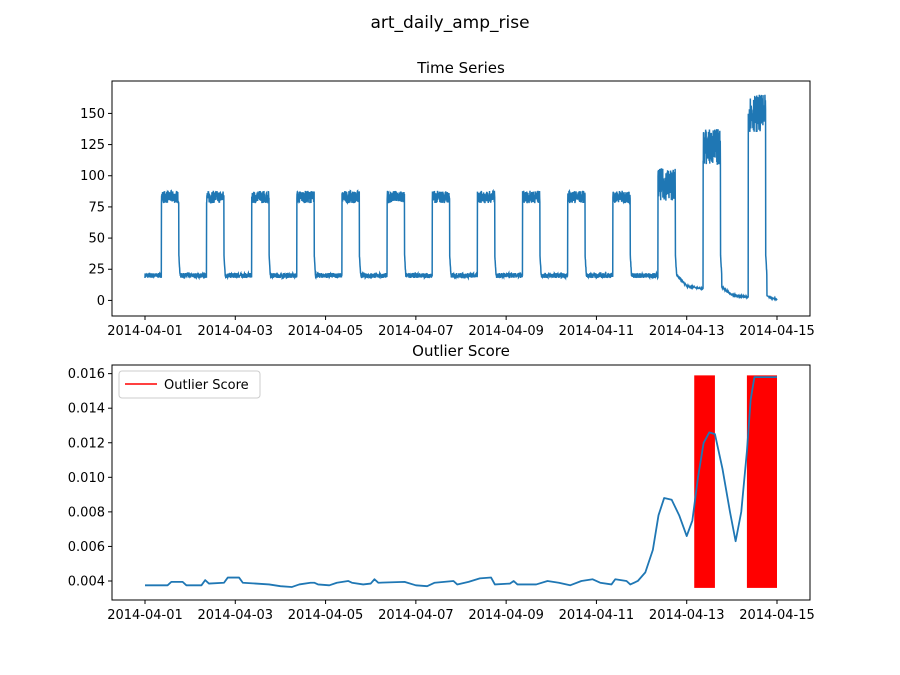  What do you see at coordinates (96, 207) in the screenshot?
I see `y-tick-label: 75` at bounding box center [96, 207].